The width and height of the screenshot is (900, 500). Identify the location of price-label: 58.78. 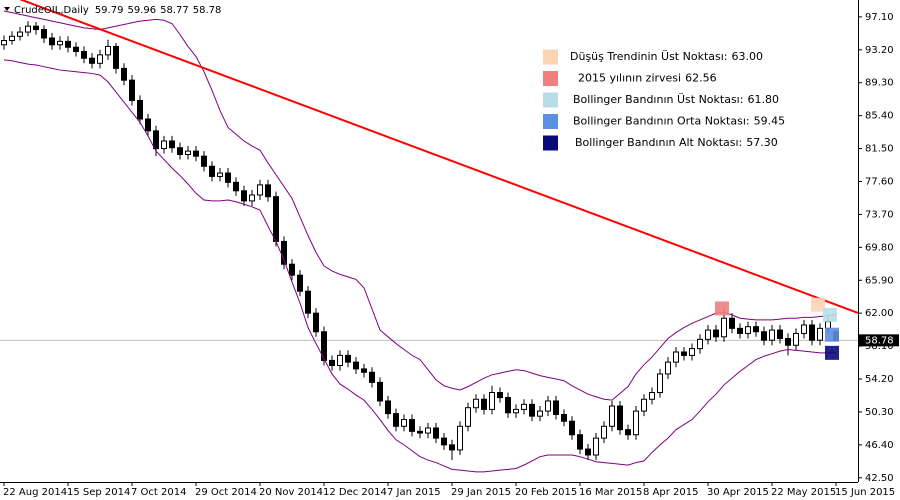
(879, 340).